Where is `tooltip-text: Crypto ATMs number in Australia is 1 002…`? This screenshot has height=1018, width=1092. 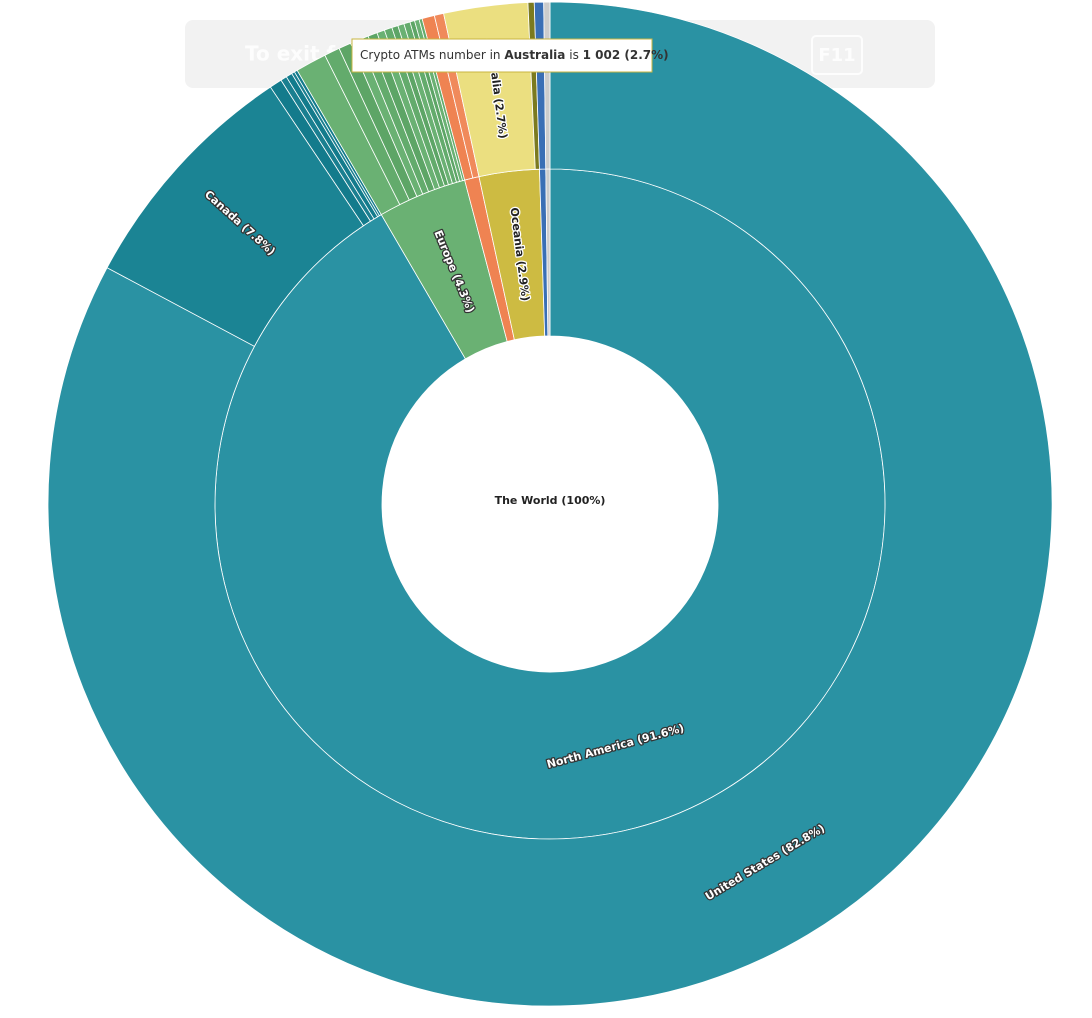
tooltip-text: Crypto ATMs number in Australia is 1 002… is located at coordinates (514, 55).